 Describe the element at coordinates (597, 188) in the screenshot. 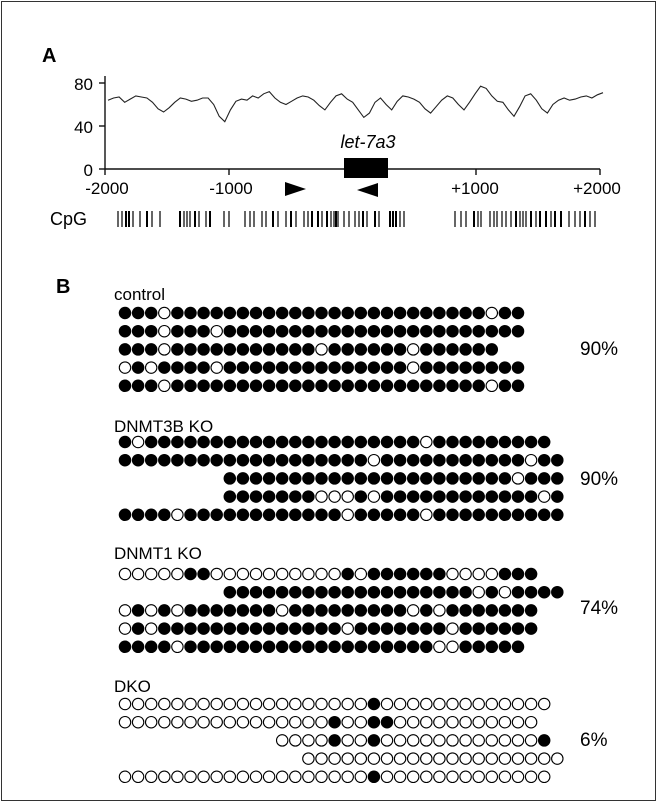

I see `x-tick-label: +2000` at that location.